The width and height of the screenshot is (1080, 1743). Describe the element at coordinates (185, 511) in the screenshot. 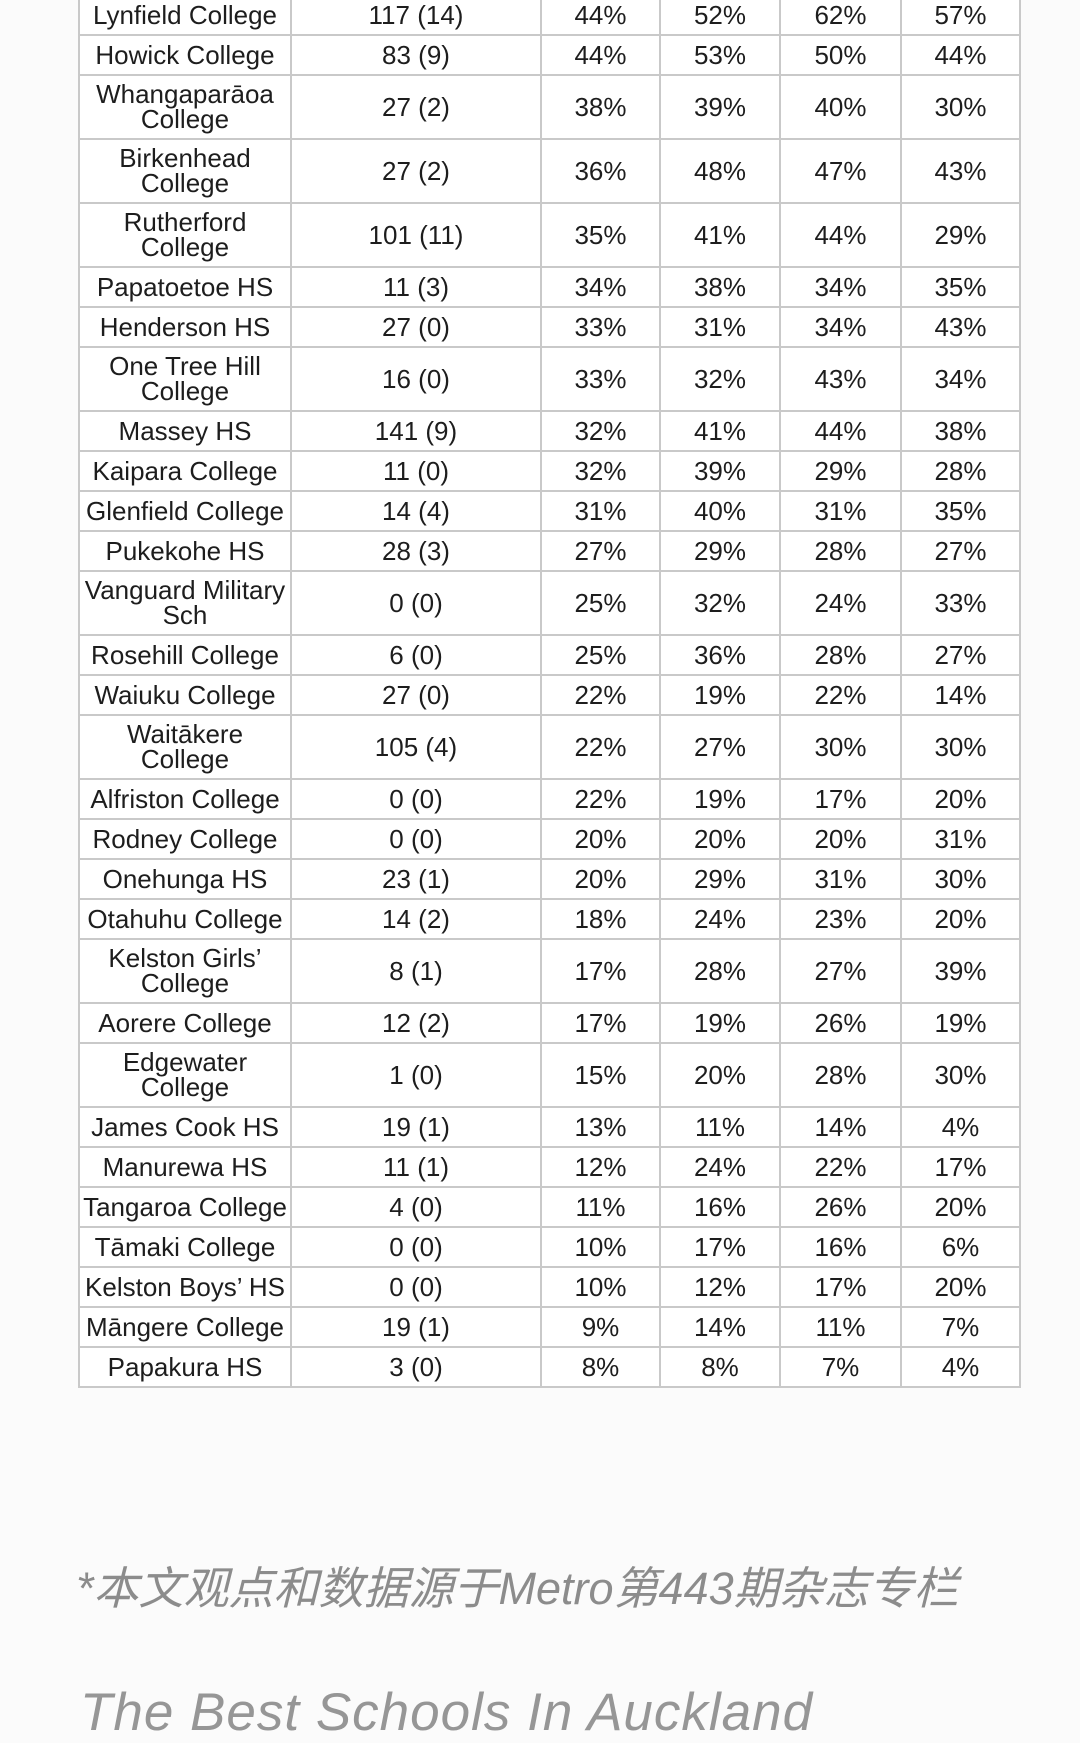

I see `school-name-cell: Glenfield College` at that location.